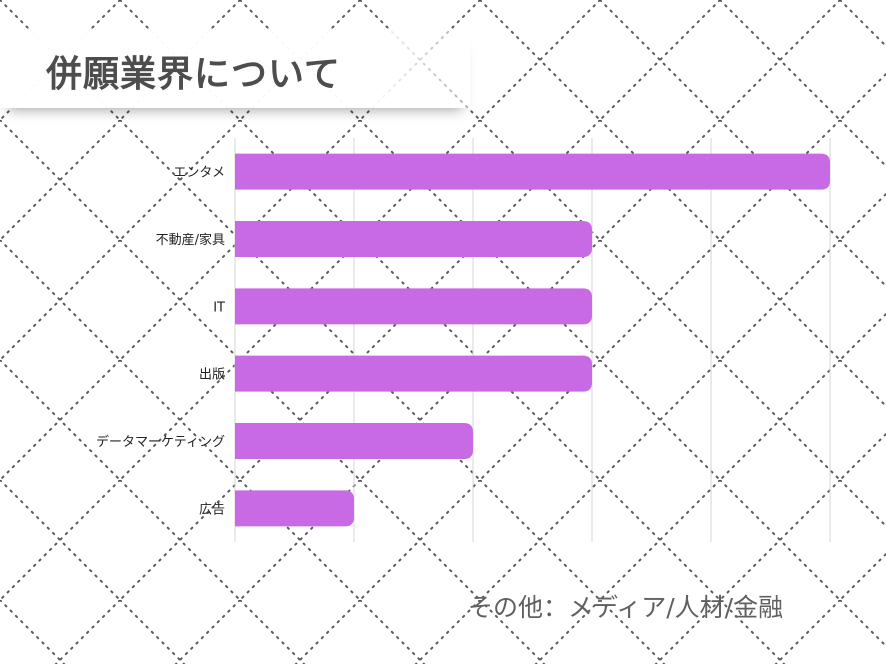  I want to click on category-label: IT, so click(219, 307).